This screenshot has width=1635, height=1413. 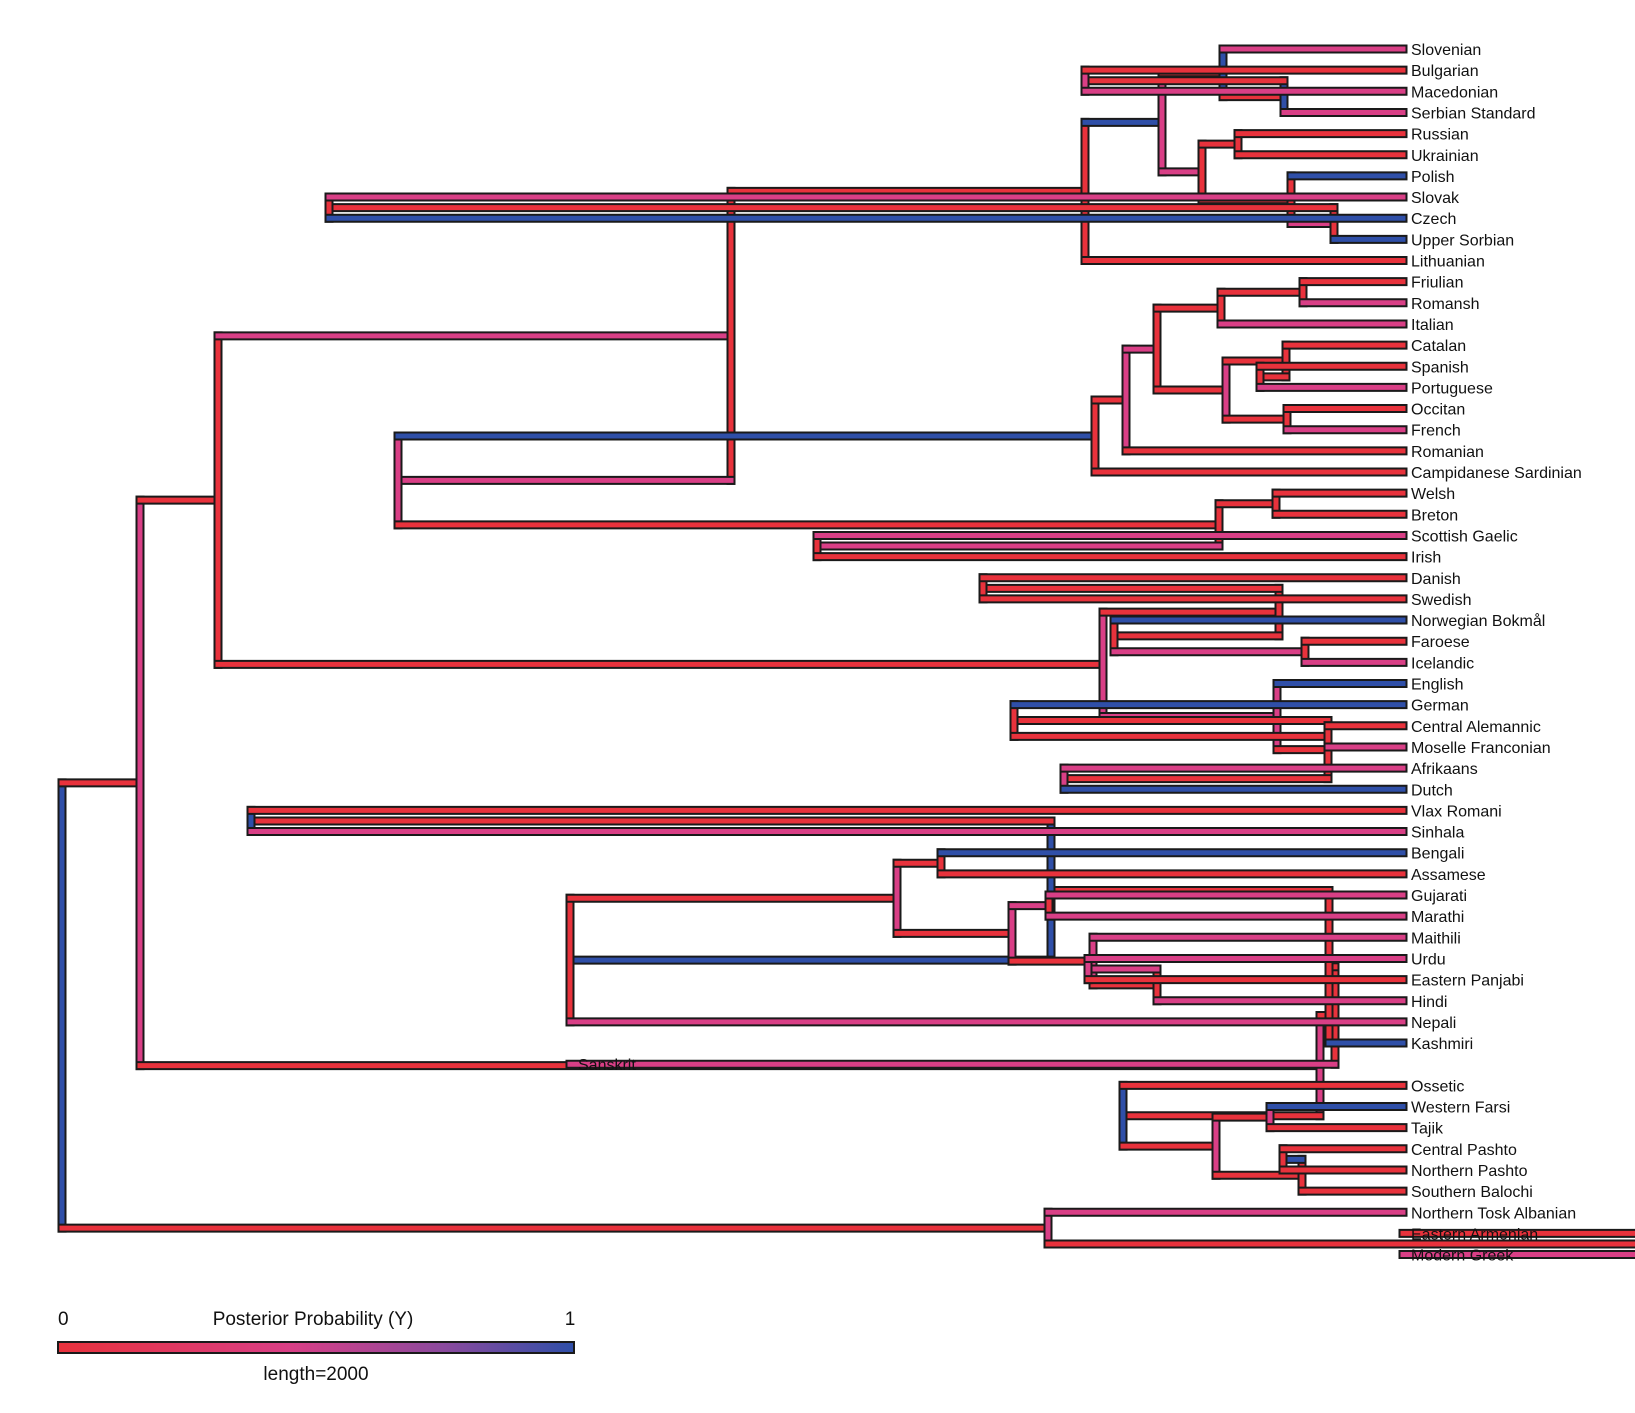 What do you see at coordinates (1436, 938) in the screenshot?
I see `leaf-label-maithili: Maithili` at bounding box center [1436, 938].